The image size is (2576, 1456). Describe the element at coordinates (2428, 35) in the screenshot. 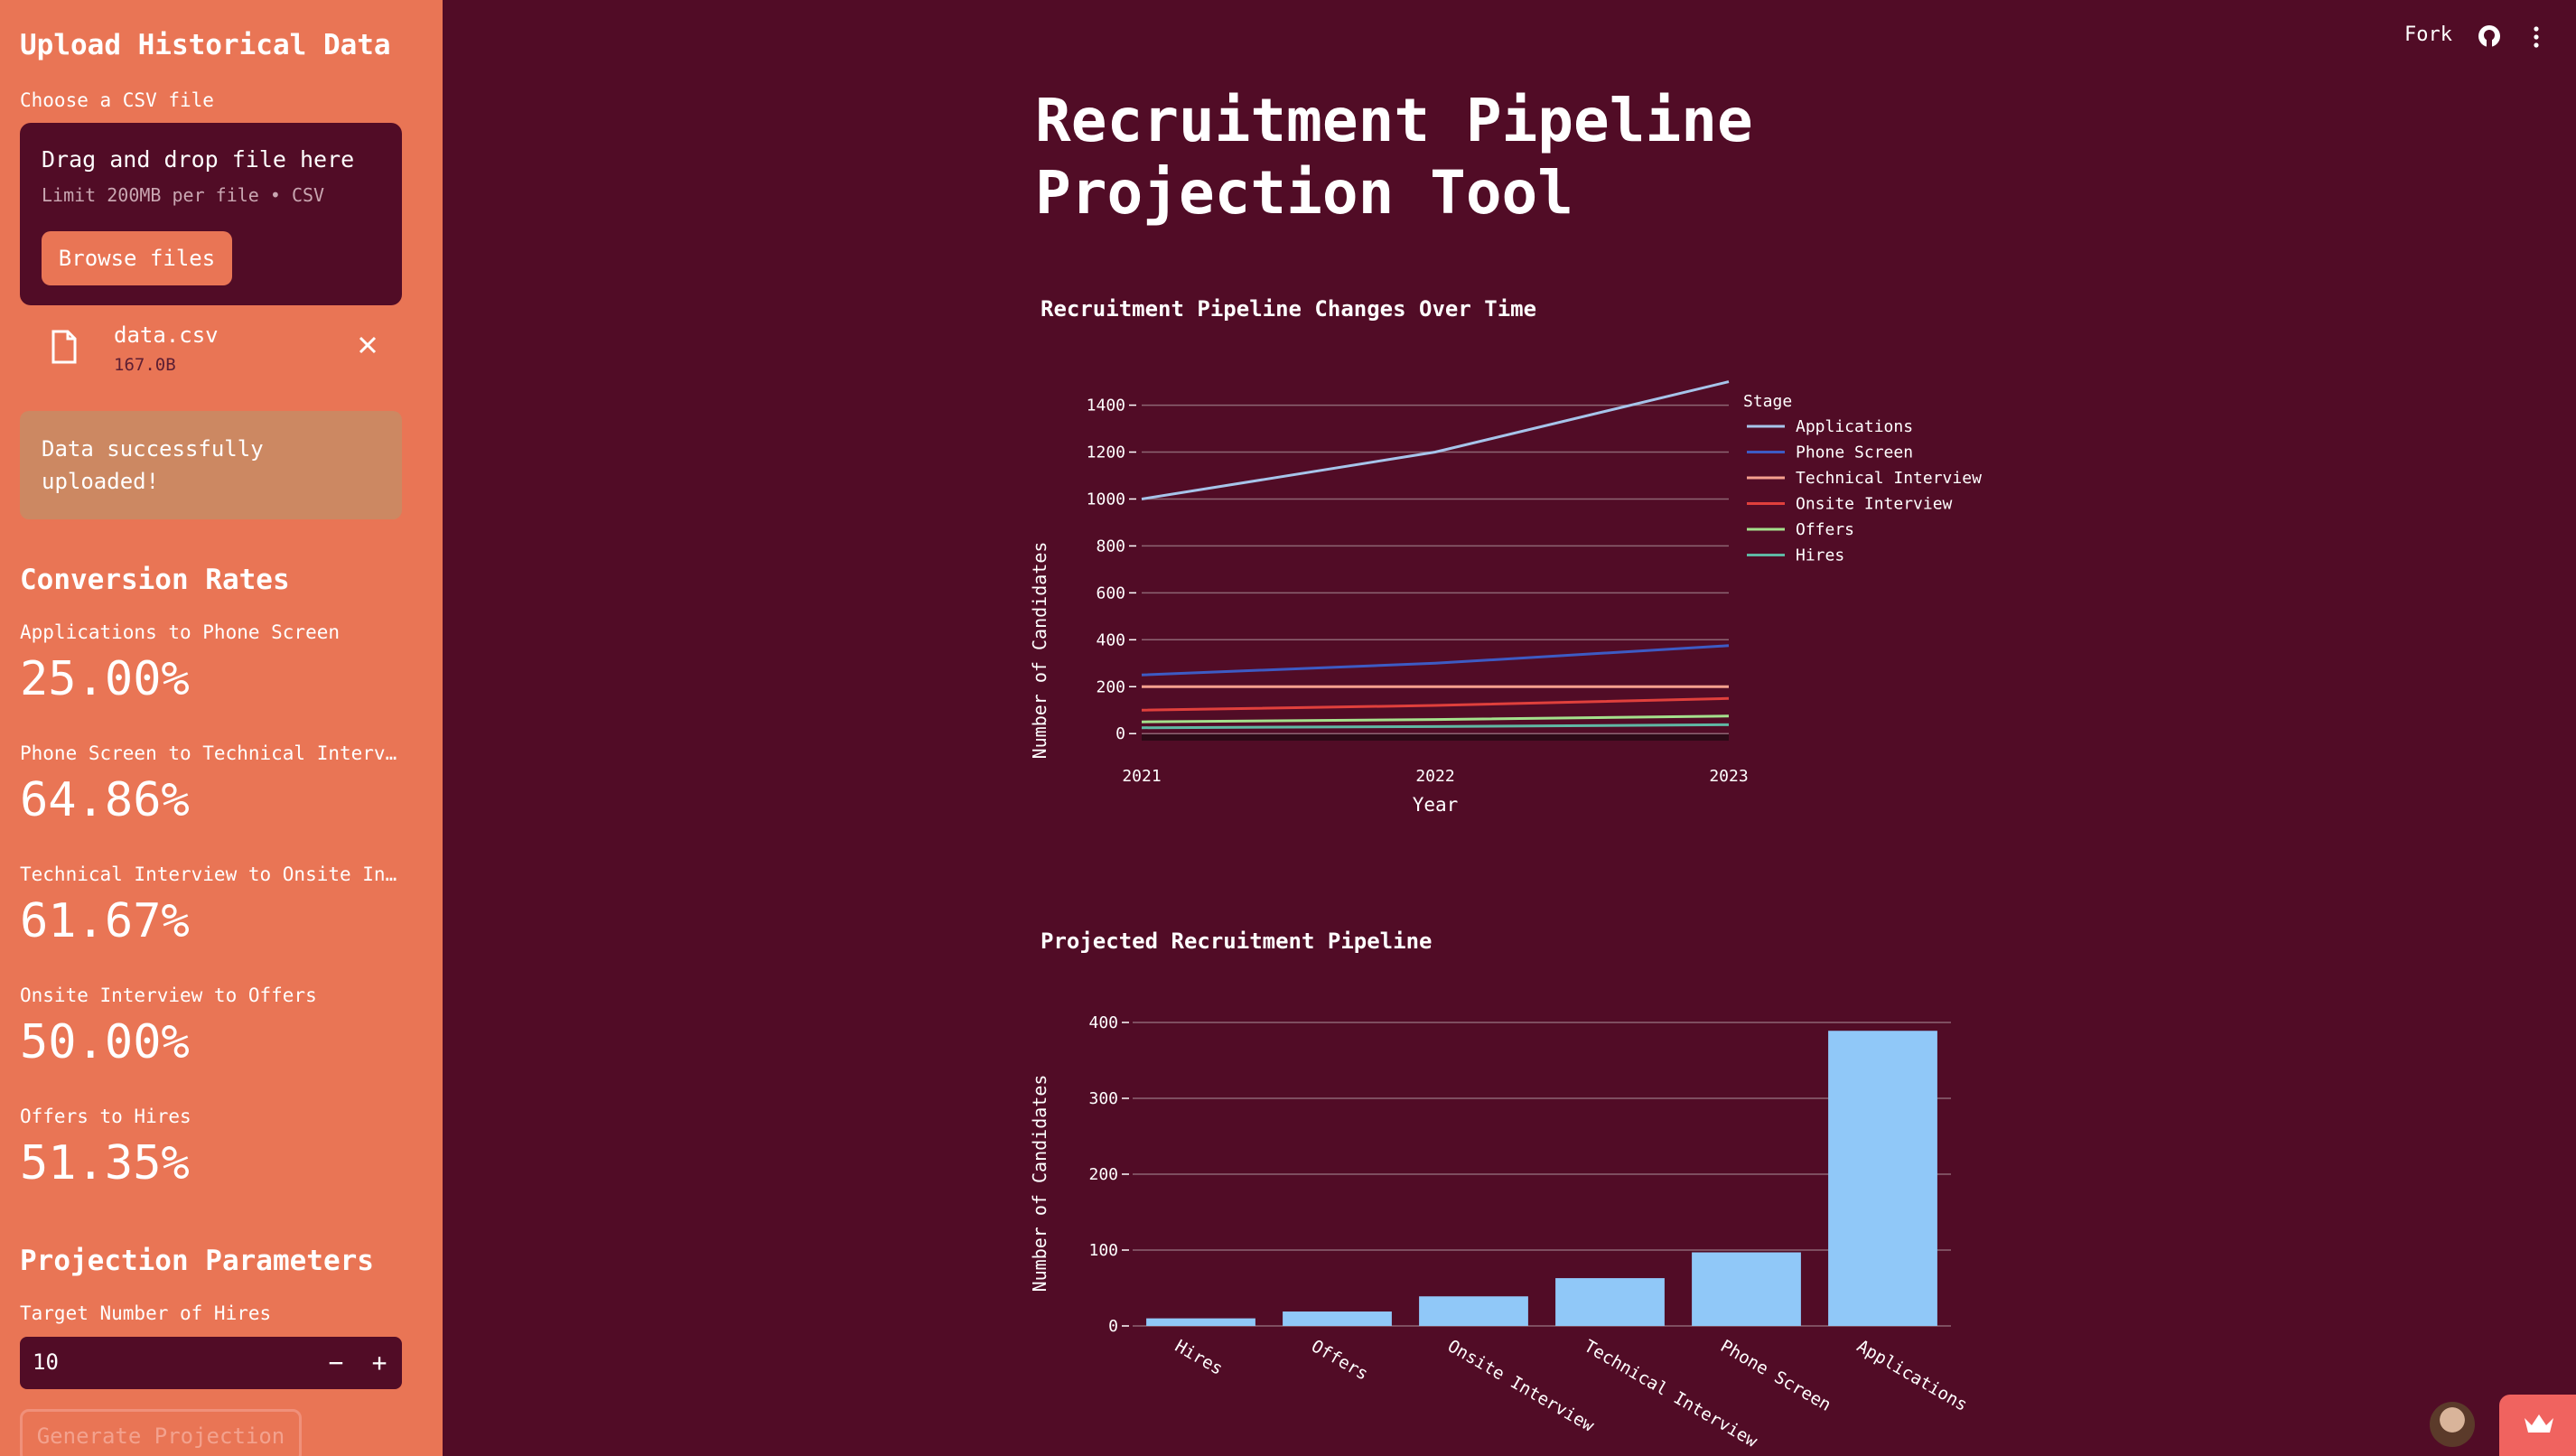

I see `fork-link: Fork` at that location.